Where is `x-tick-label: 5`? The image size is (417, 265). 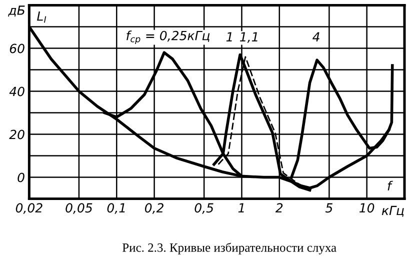 x-tick-label: 5 is located at coordinates (328, 208).